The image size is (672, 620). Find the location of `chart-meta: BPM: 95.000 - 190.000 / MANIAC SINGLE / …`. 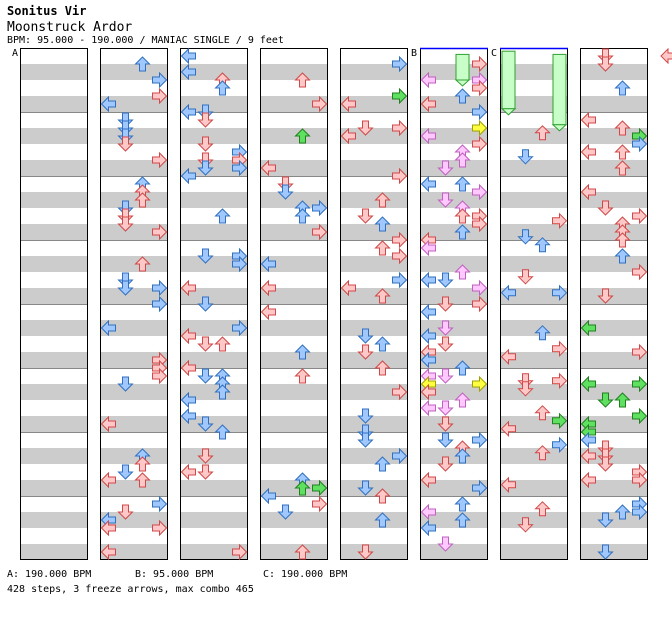

chart-meta: BPM: 95.000 - 190.000 / MANIAC SINGLE / … is located at coordinates (145, 40).